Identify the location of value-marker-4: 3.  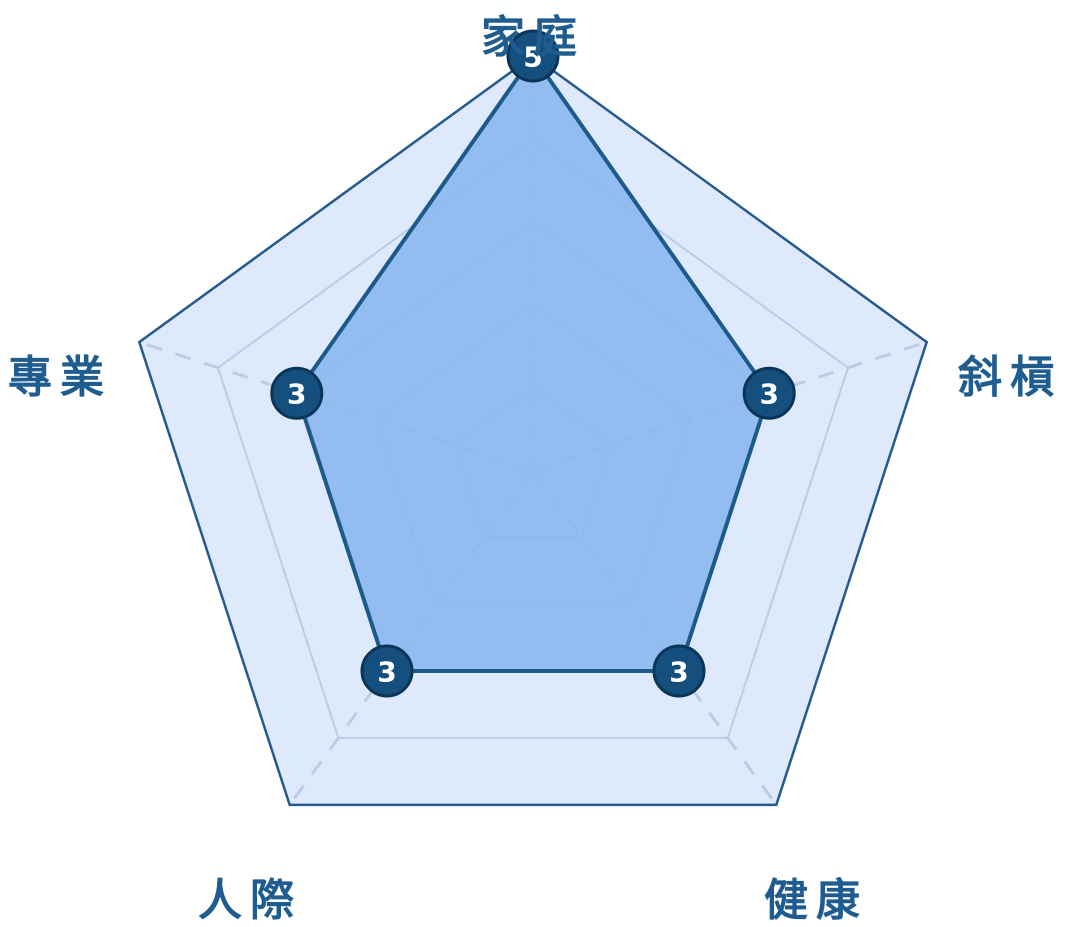
(387, 671).